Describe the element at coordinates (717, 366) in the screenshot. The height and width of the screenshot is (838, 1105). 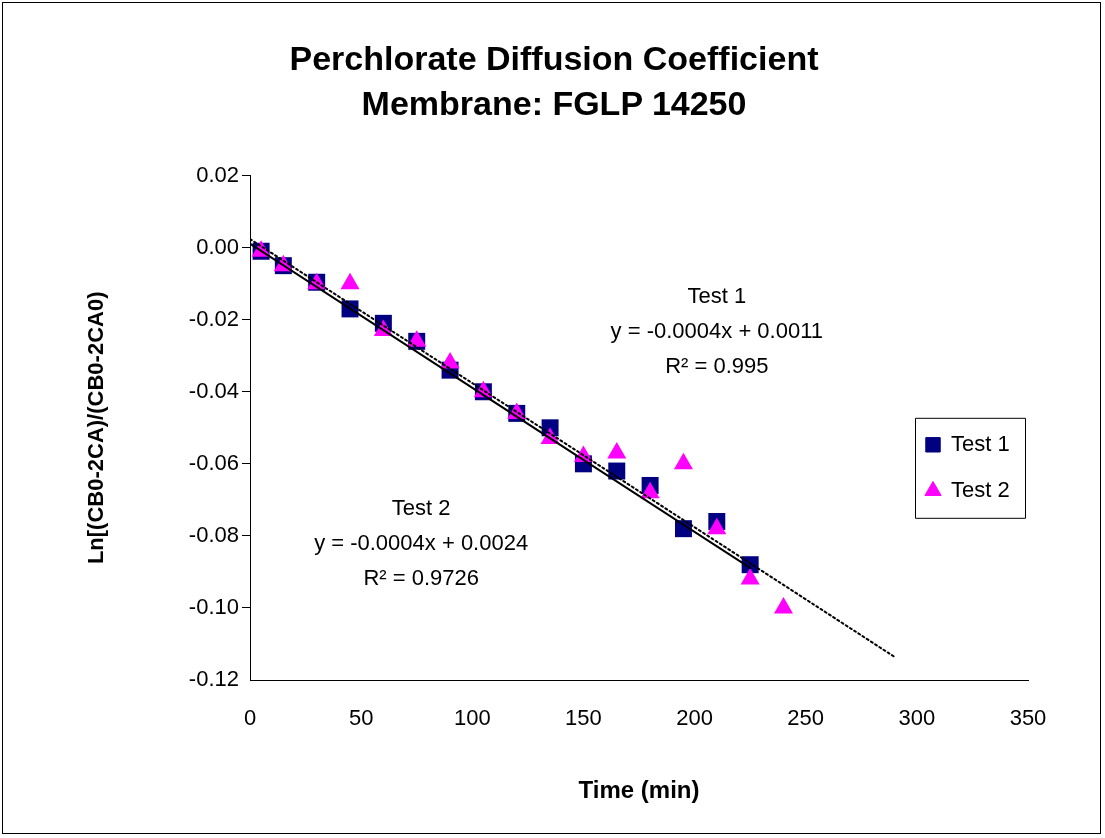
I see `annotation: R² = 0.995` at that location.